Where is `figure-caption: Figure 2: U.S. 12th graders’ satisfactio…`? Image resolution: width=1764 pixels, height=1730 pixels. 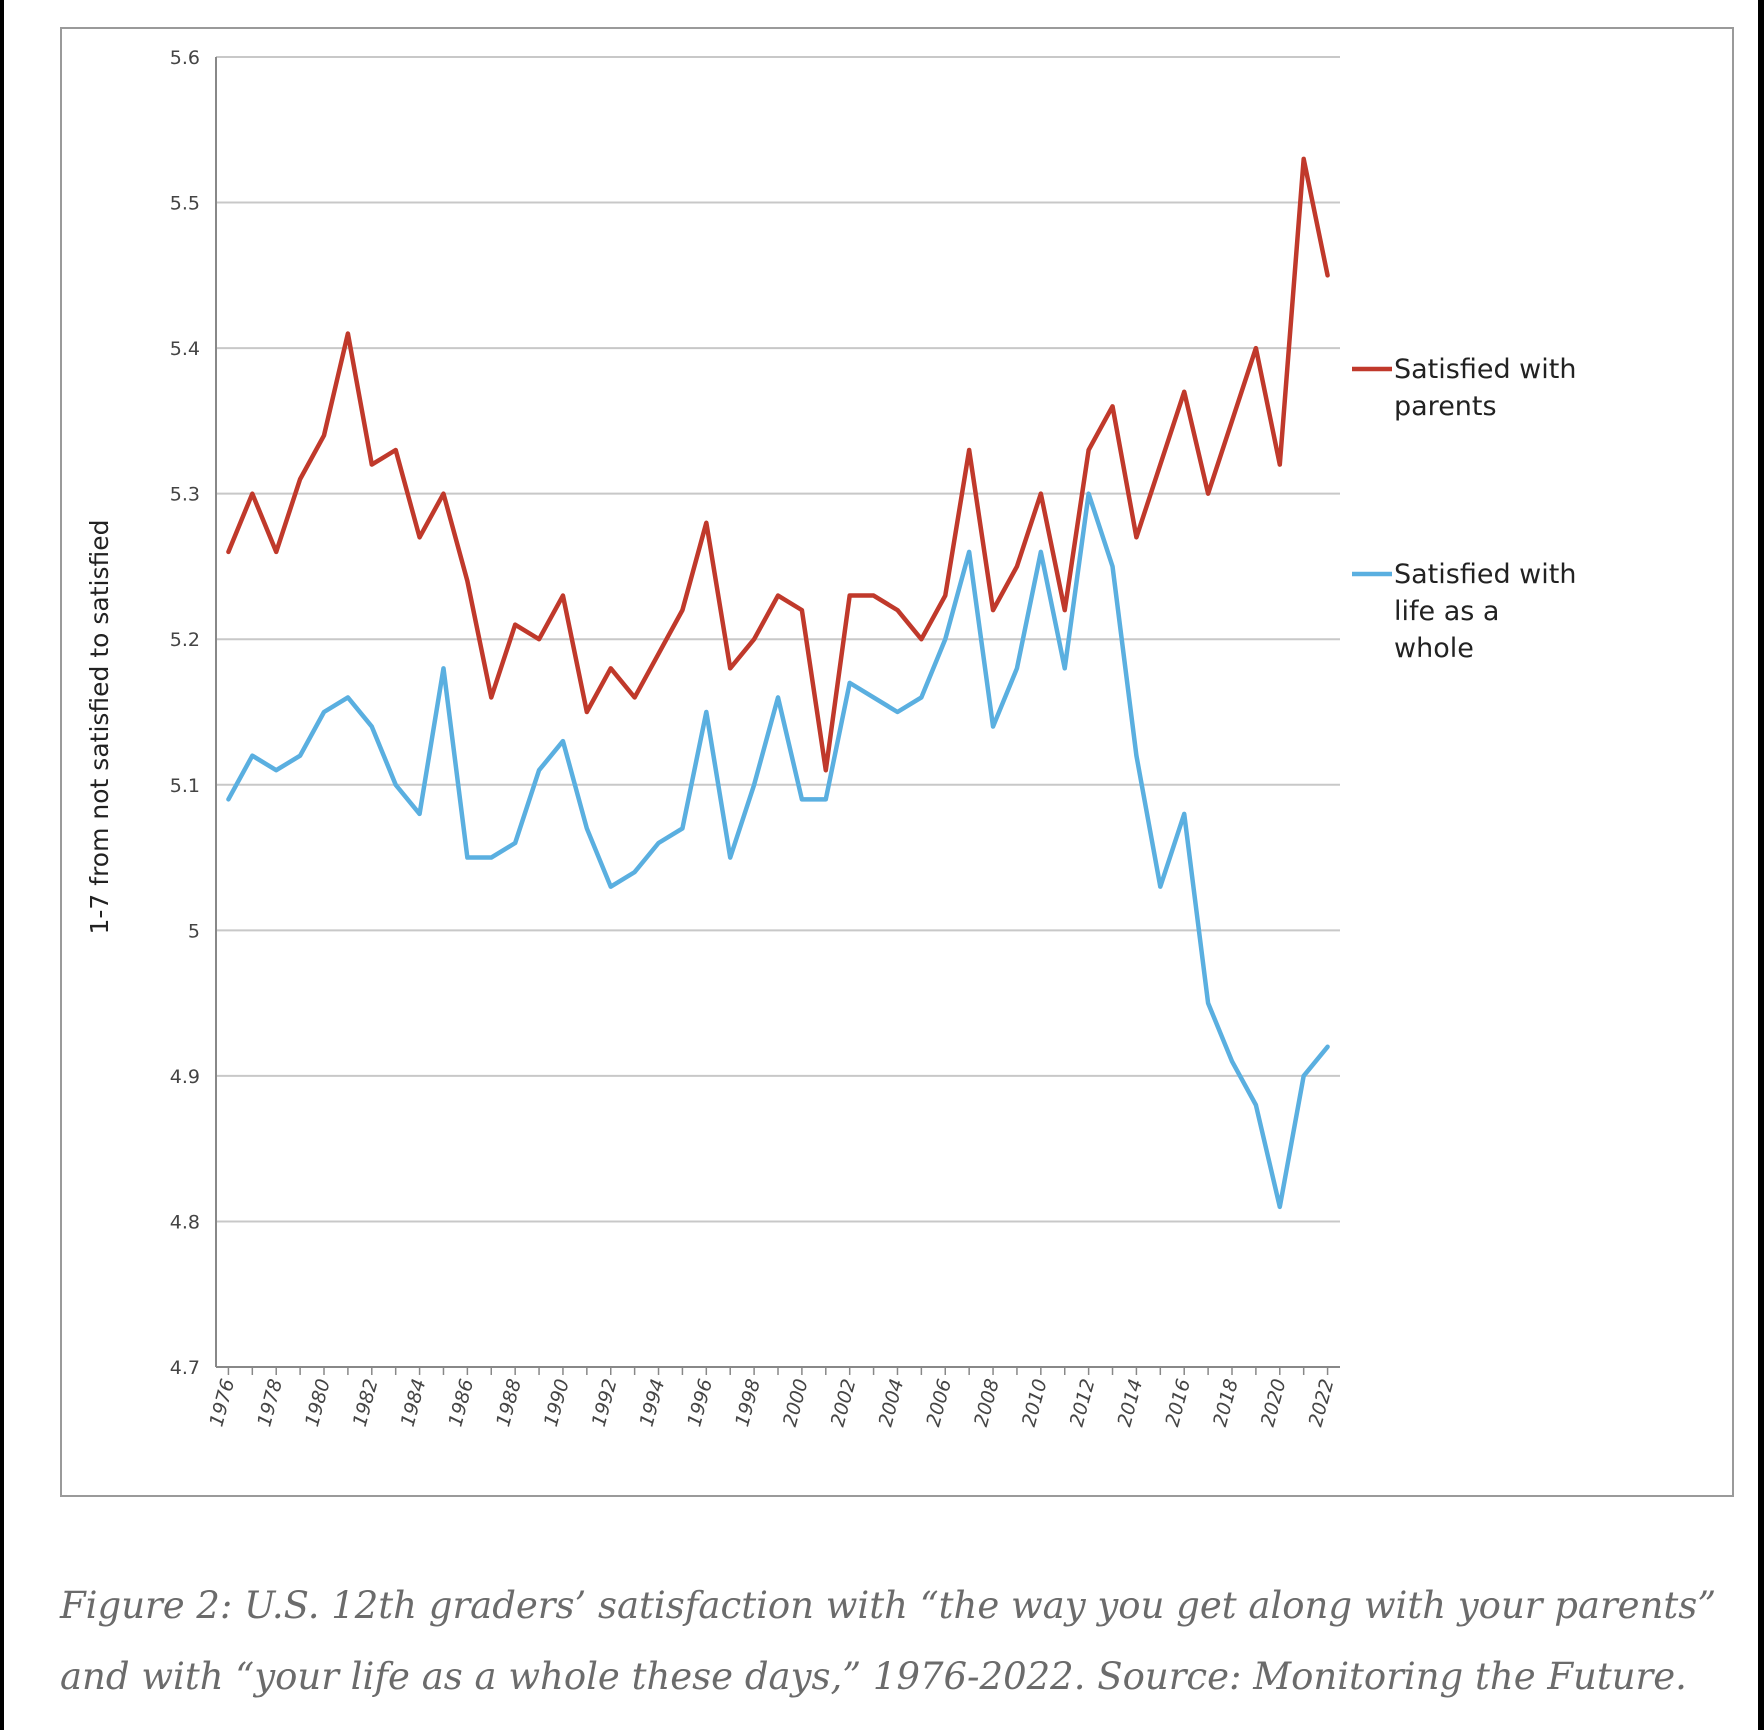
figure-caption: Figure 2: U.S. 12th graders’ satisfactio… is located at coordinates (888, 1641).